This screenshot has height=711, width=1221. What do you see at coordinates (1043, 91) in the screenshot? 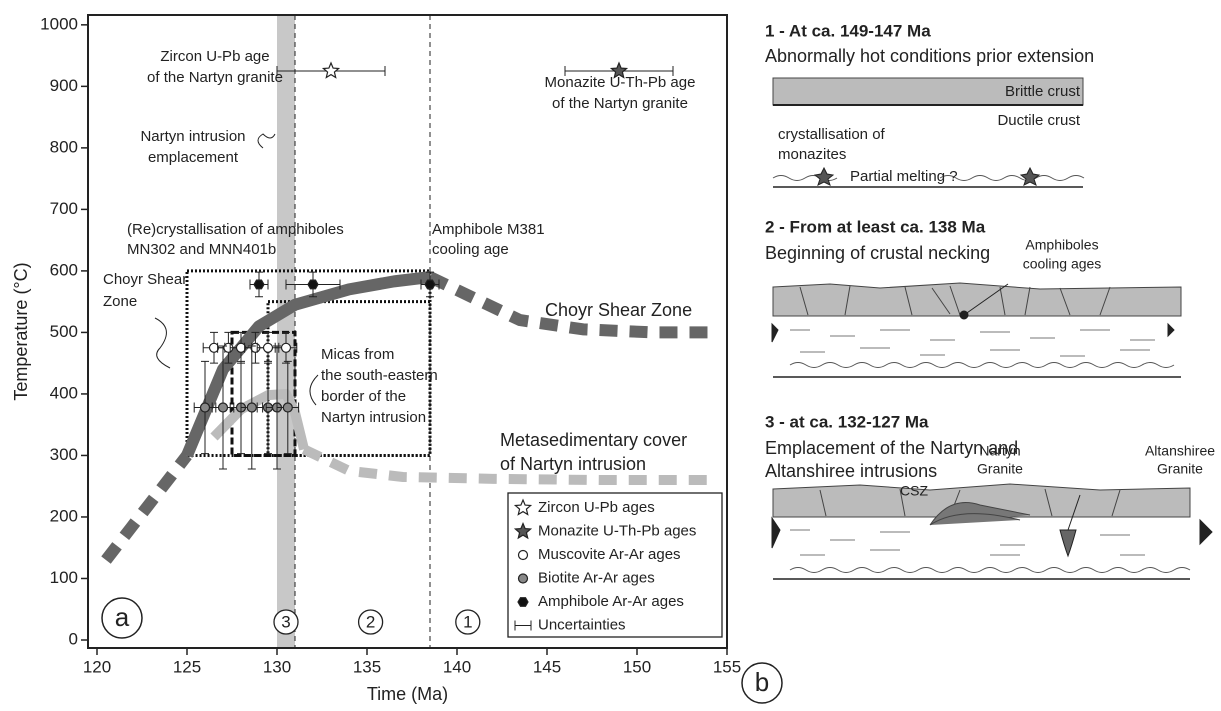
I see `layer-label: Brittle crust` at bounding box center [1043, 91].